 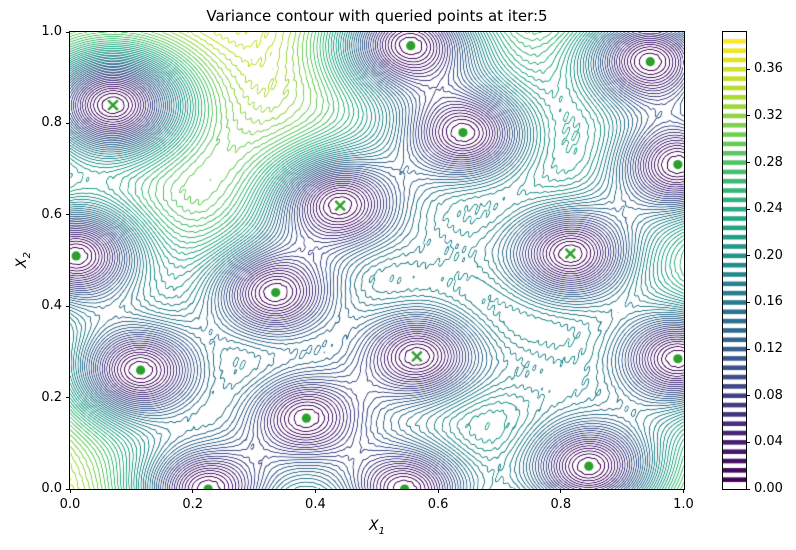 I want to click on x-axis-label-sub: 1, so click(x=381, y=531).